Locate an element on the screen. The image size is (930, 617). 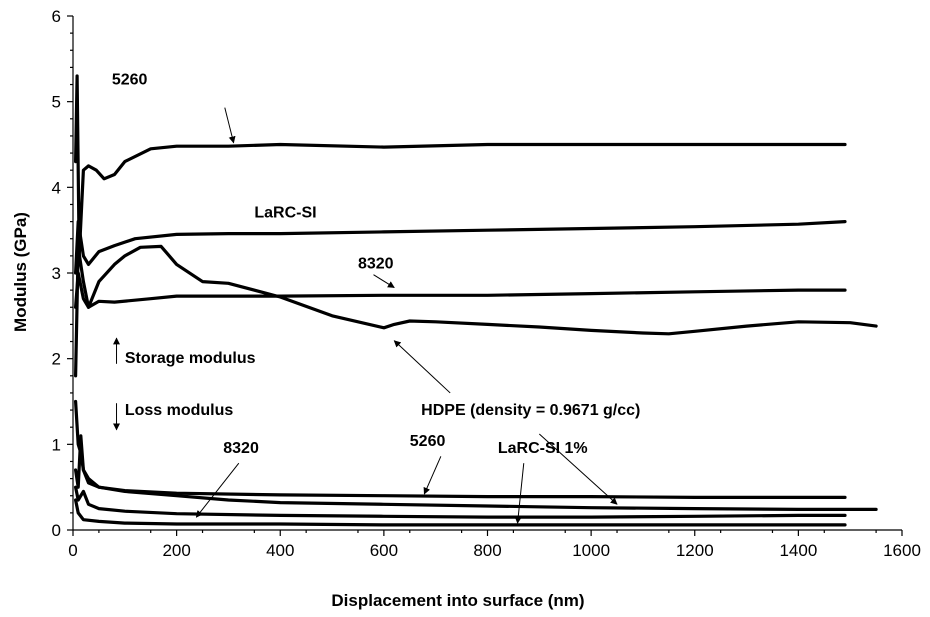
annotation-label: Storage modulus is located at coordinates (190, 358).